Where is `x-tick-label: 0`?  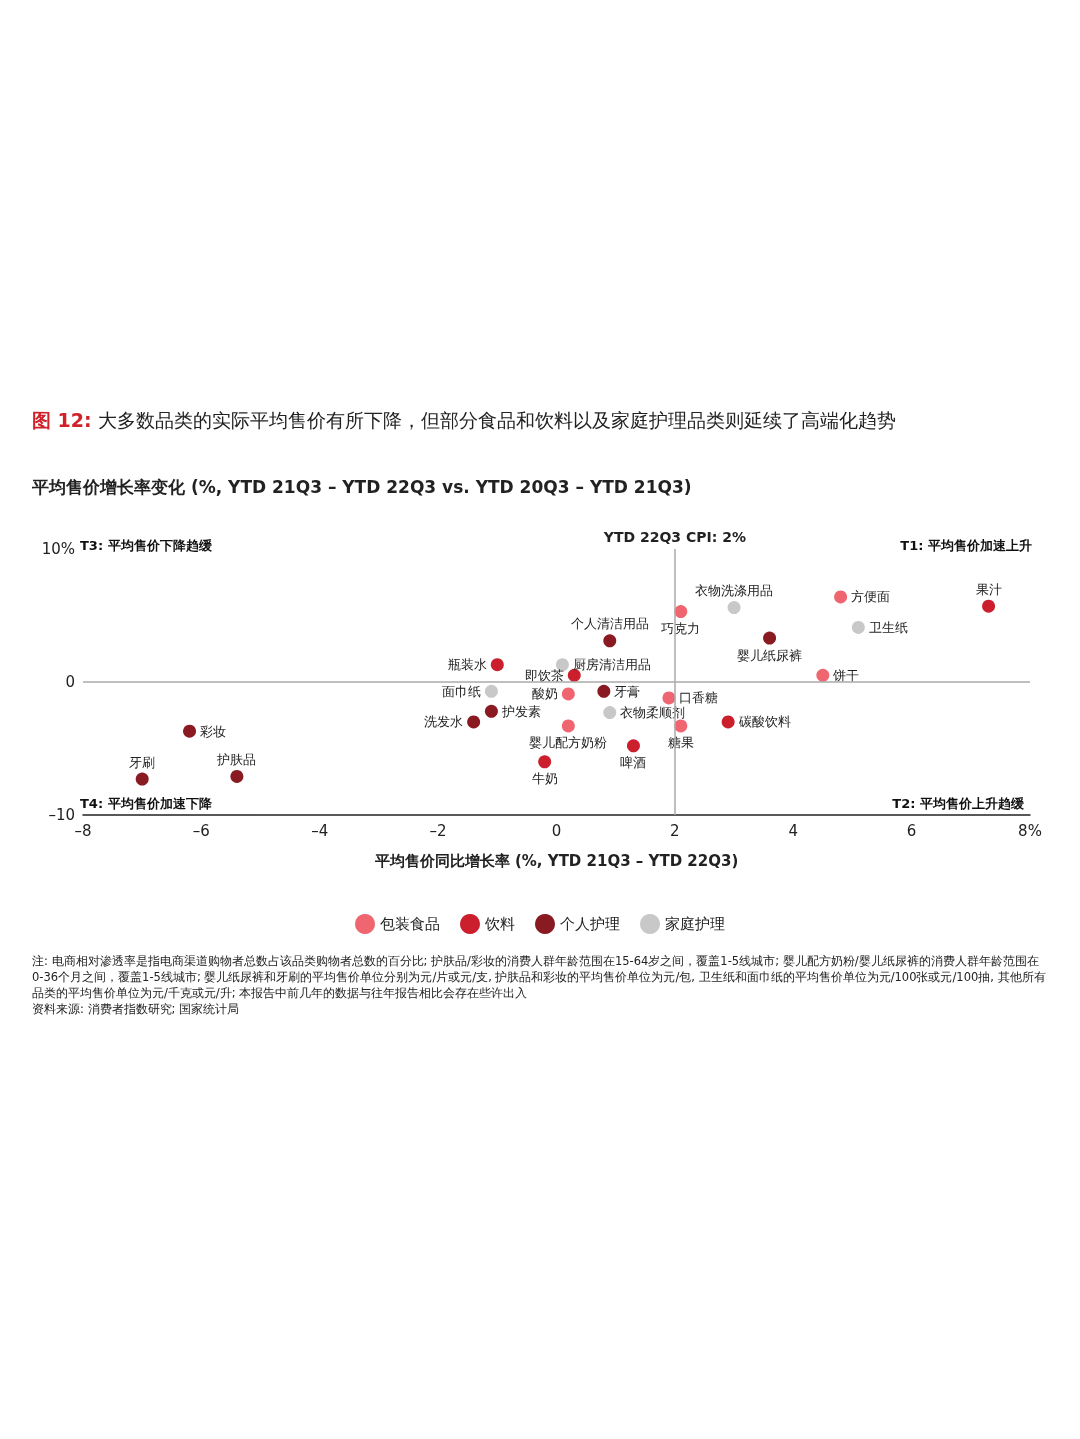 x-tick-label: 0 is located at coordinates (556, 830).